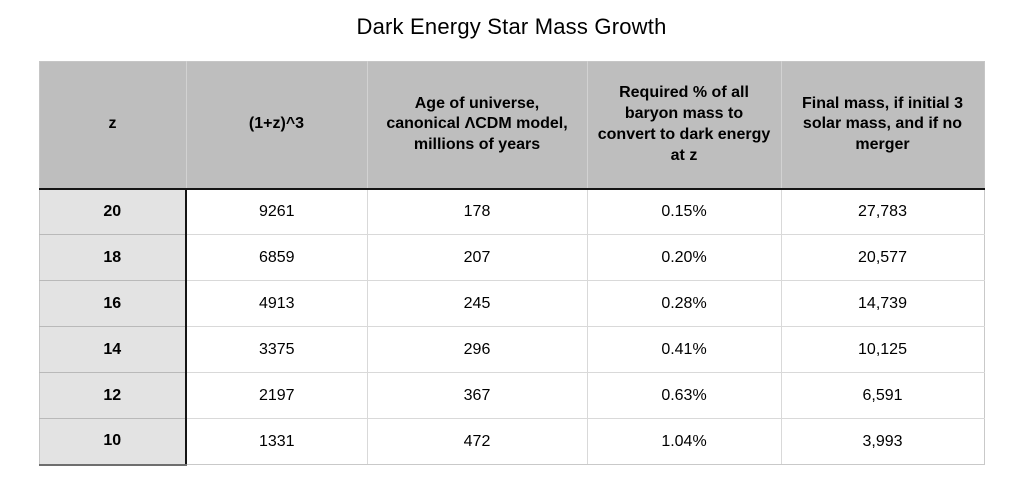 Image resolution: width=1023 pixels, height=492 pixels. I want to click on table-row: 20 9261 178 0.15% 27,783, so click(511, 211).